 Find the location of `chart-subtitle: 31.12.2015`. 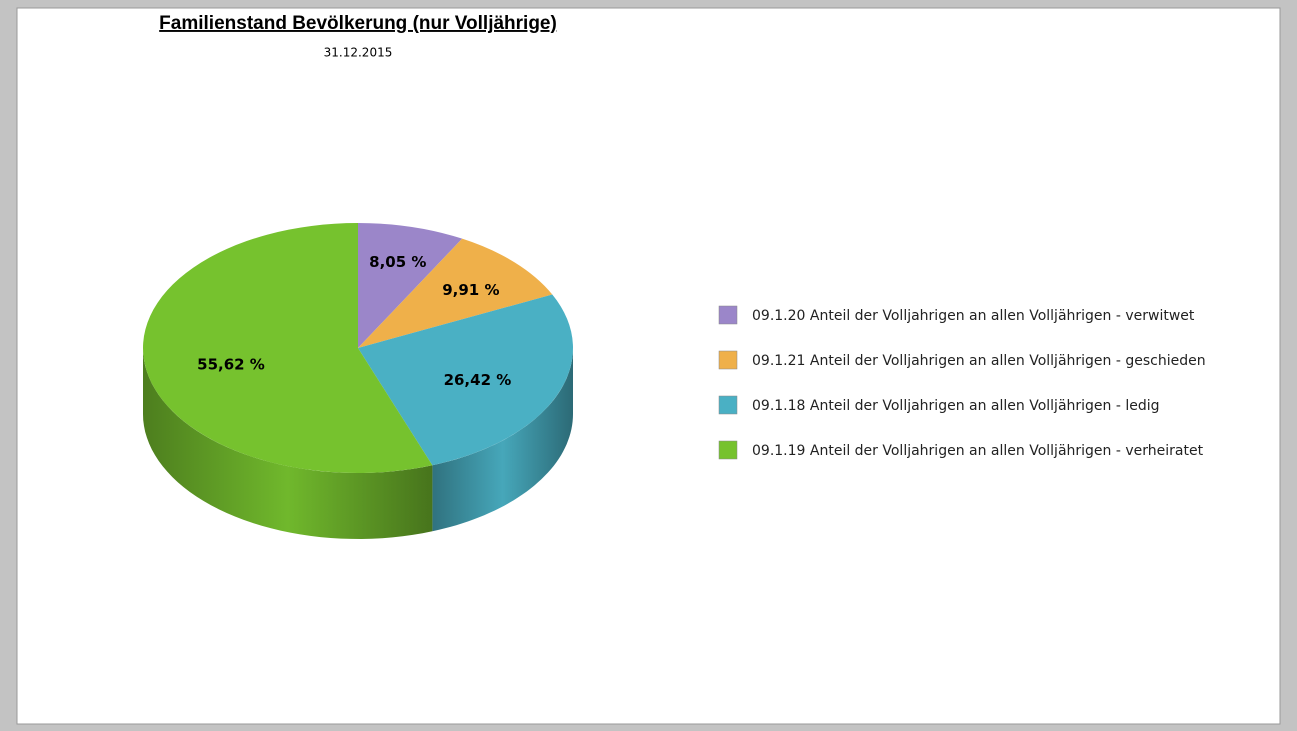

chart-subtitle: 31.12.2015 is located at coordinates (358, 53).